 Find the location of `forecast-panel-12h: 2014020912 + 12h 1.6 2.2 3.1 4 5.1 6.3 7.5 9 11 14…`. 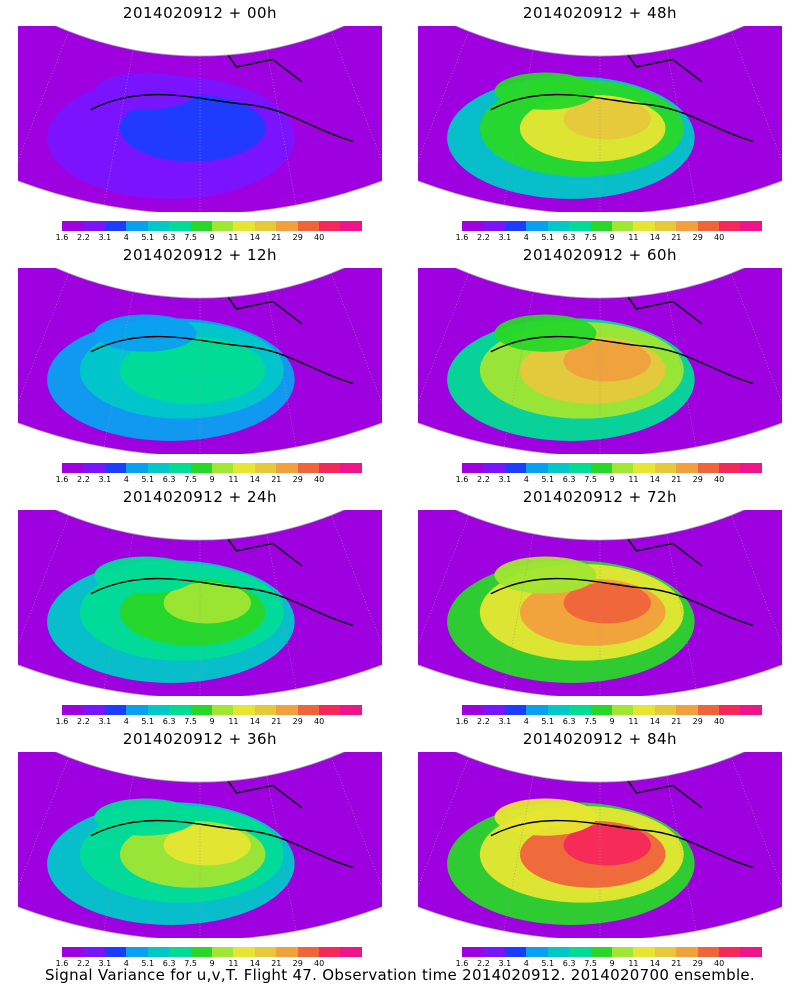

forecast-panel-12h: 2014020912 + 12h 1.6 2.2 3.1 4 5.1 6.3 7.5 9 11 14… is located at coordinates (200, 363).